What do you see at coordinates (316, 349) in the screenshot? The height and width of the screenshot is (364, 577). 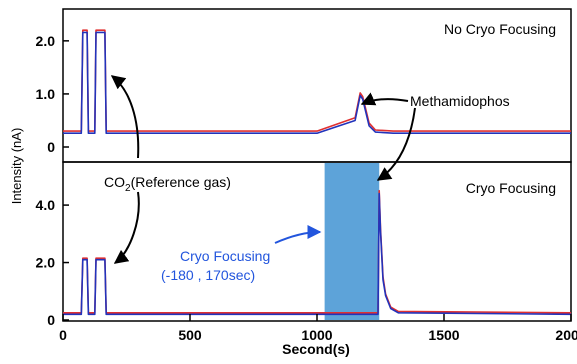 I see `x-axis-label: Second(s)` at bounding box center [316, 349].